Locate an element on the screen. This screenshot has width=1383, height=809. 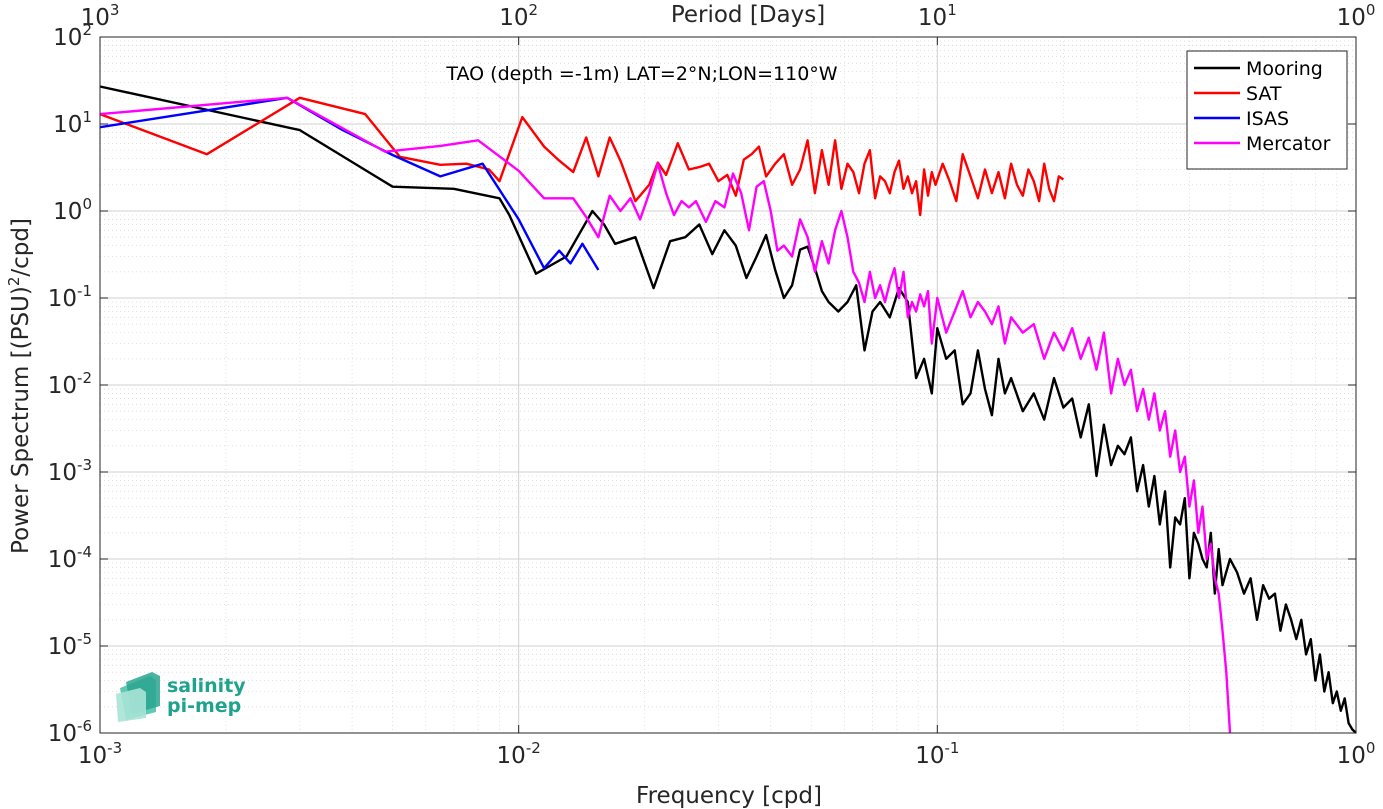
legend-label-mercator: Mercator is located at coordinates (1288, 144).